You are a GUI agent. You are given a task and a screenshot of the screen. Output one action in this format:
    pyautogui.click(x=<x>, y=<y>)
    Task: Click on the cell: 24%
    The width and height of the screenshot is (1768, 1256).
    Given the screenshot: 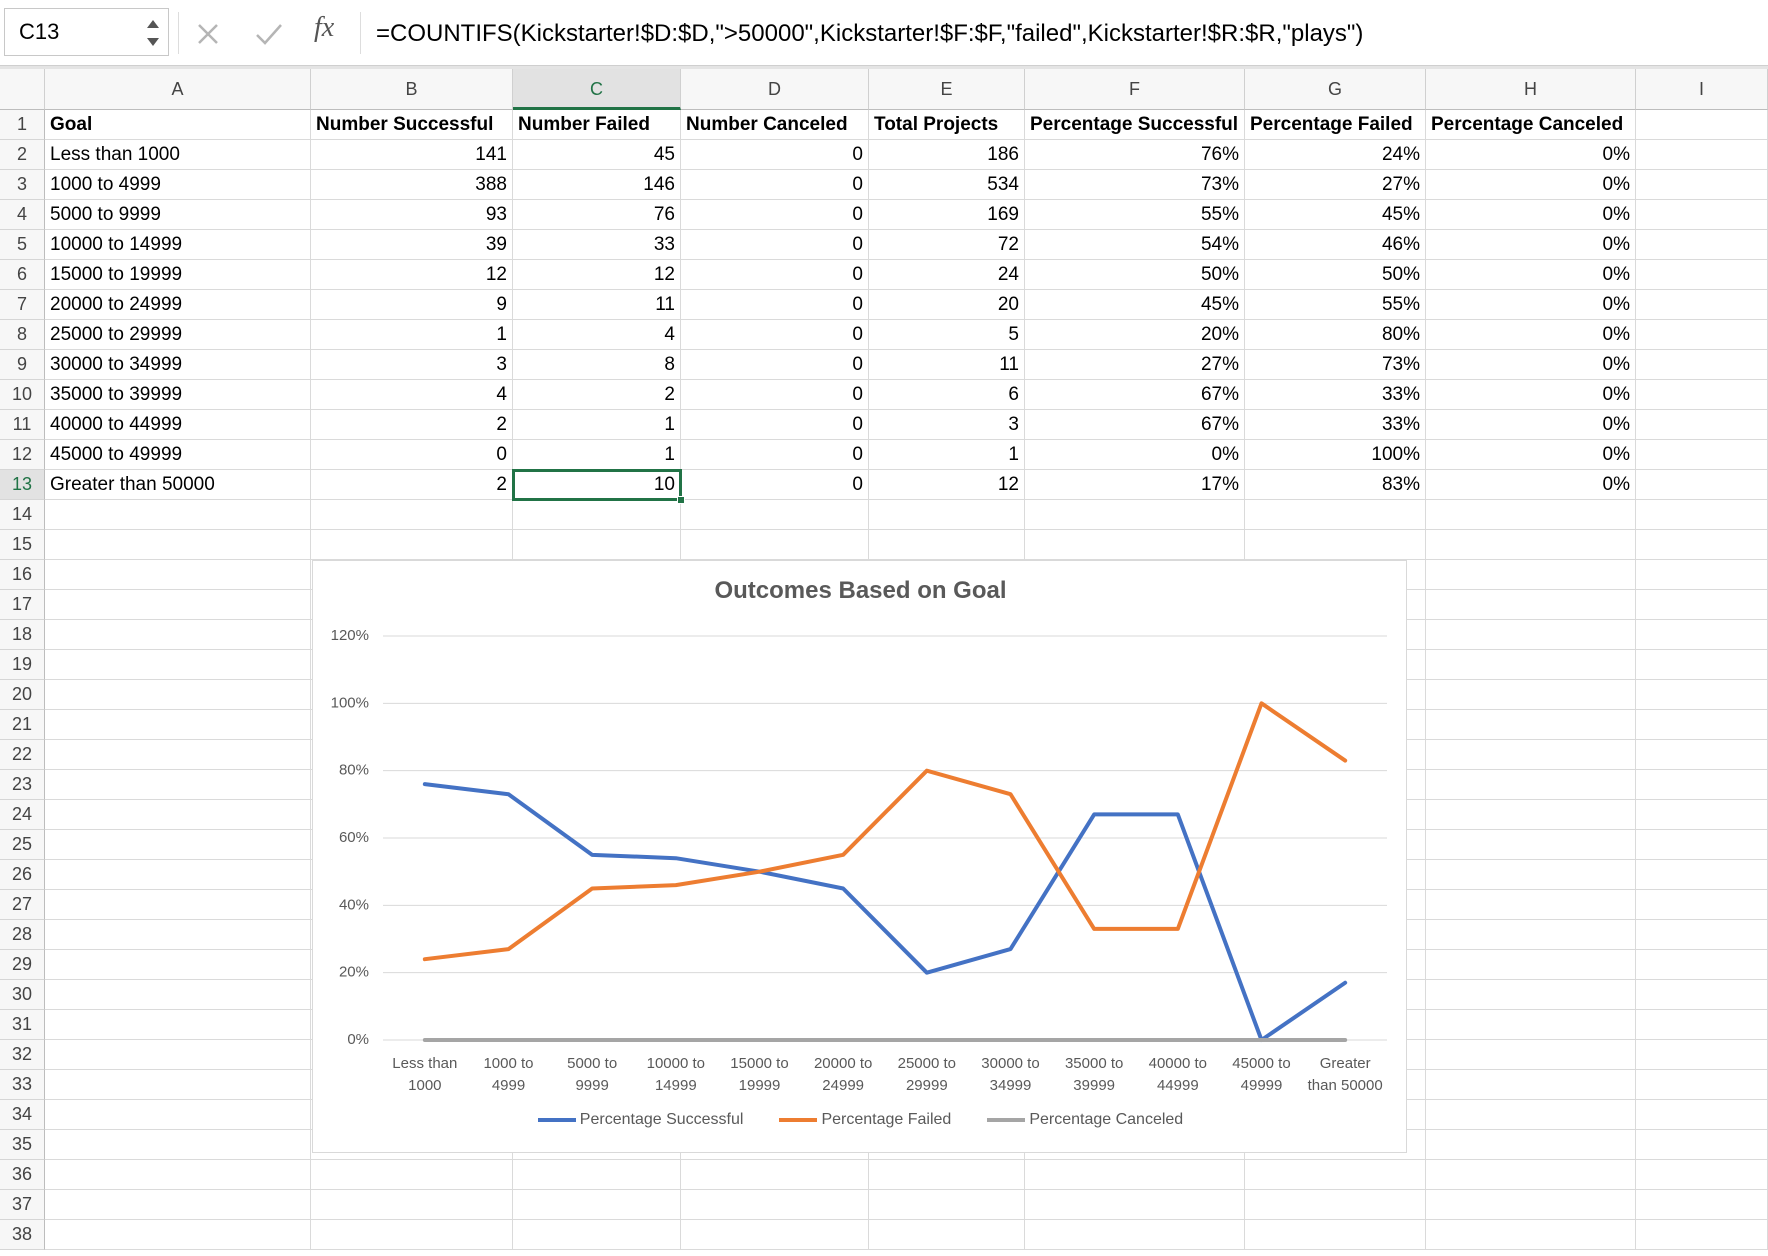 What is the action you would take?
    pyautogui.click(x=1335, y=155)
    